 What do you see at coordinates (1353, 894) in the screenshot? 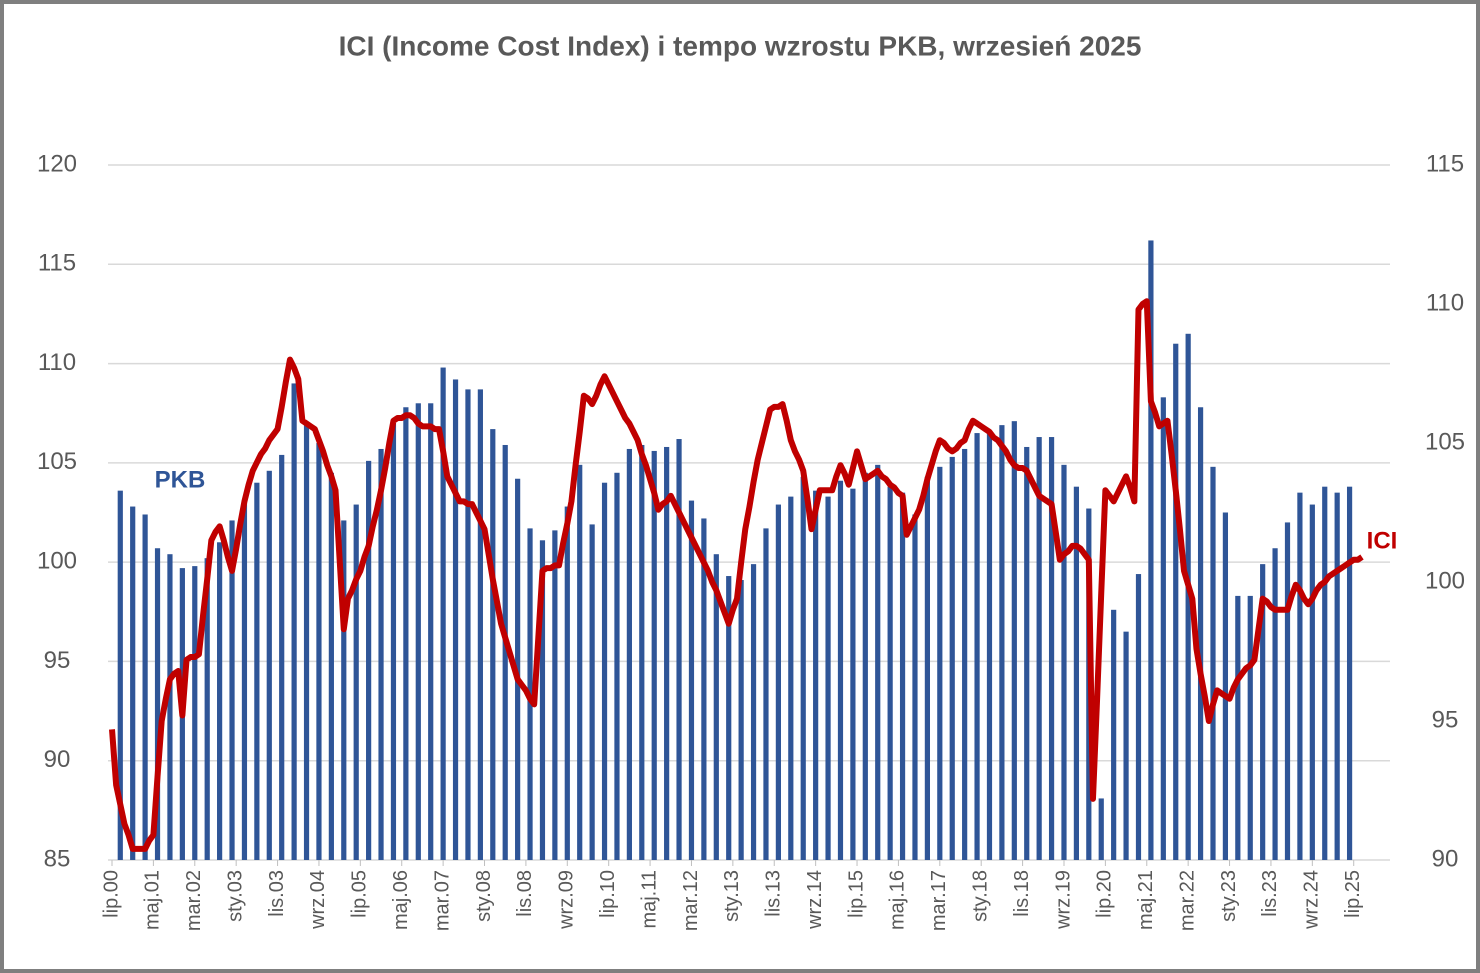
I see `x-tick-label: lip.25` at bounding box center [1353, 894].